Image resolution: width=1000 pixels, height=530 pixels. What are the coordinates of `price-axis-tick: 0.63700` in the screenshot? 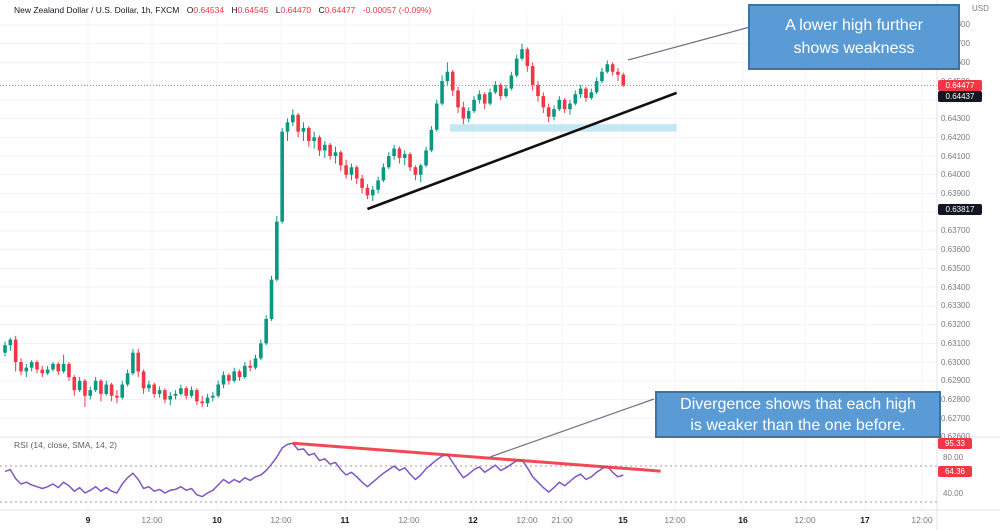 It's located at (955, 231).